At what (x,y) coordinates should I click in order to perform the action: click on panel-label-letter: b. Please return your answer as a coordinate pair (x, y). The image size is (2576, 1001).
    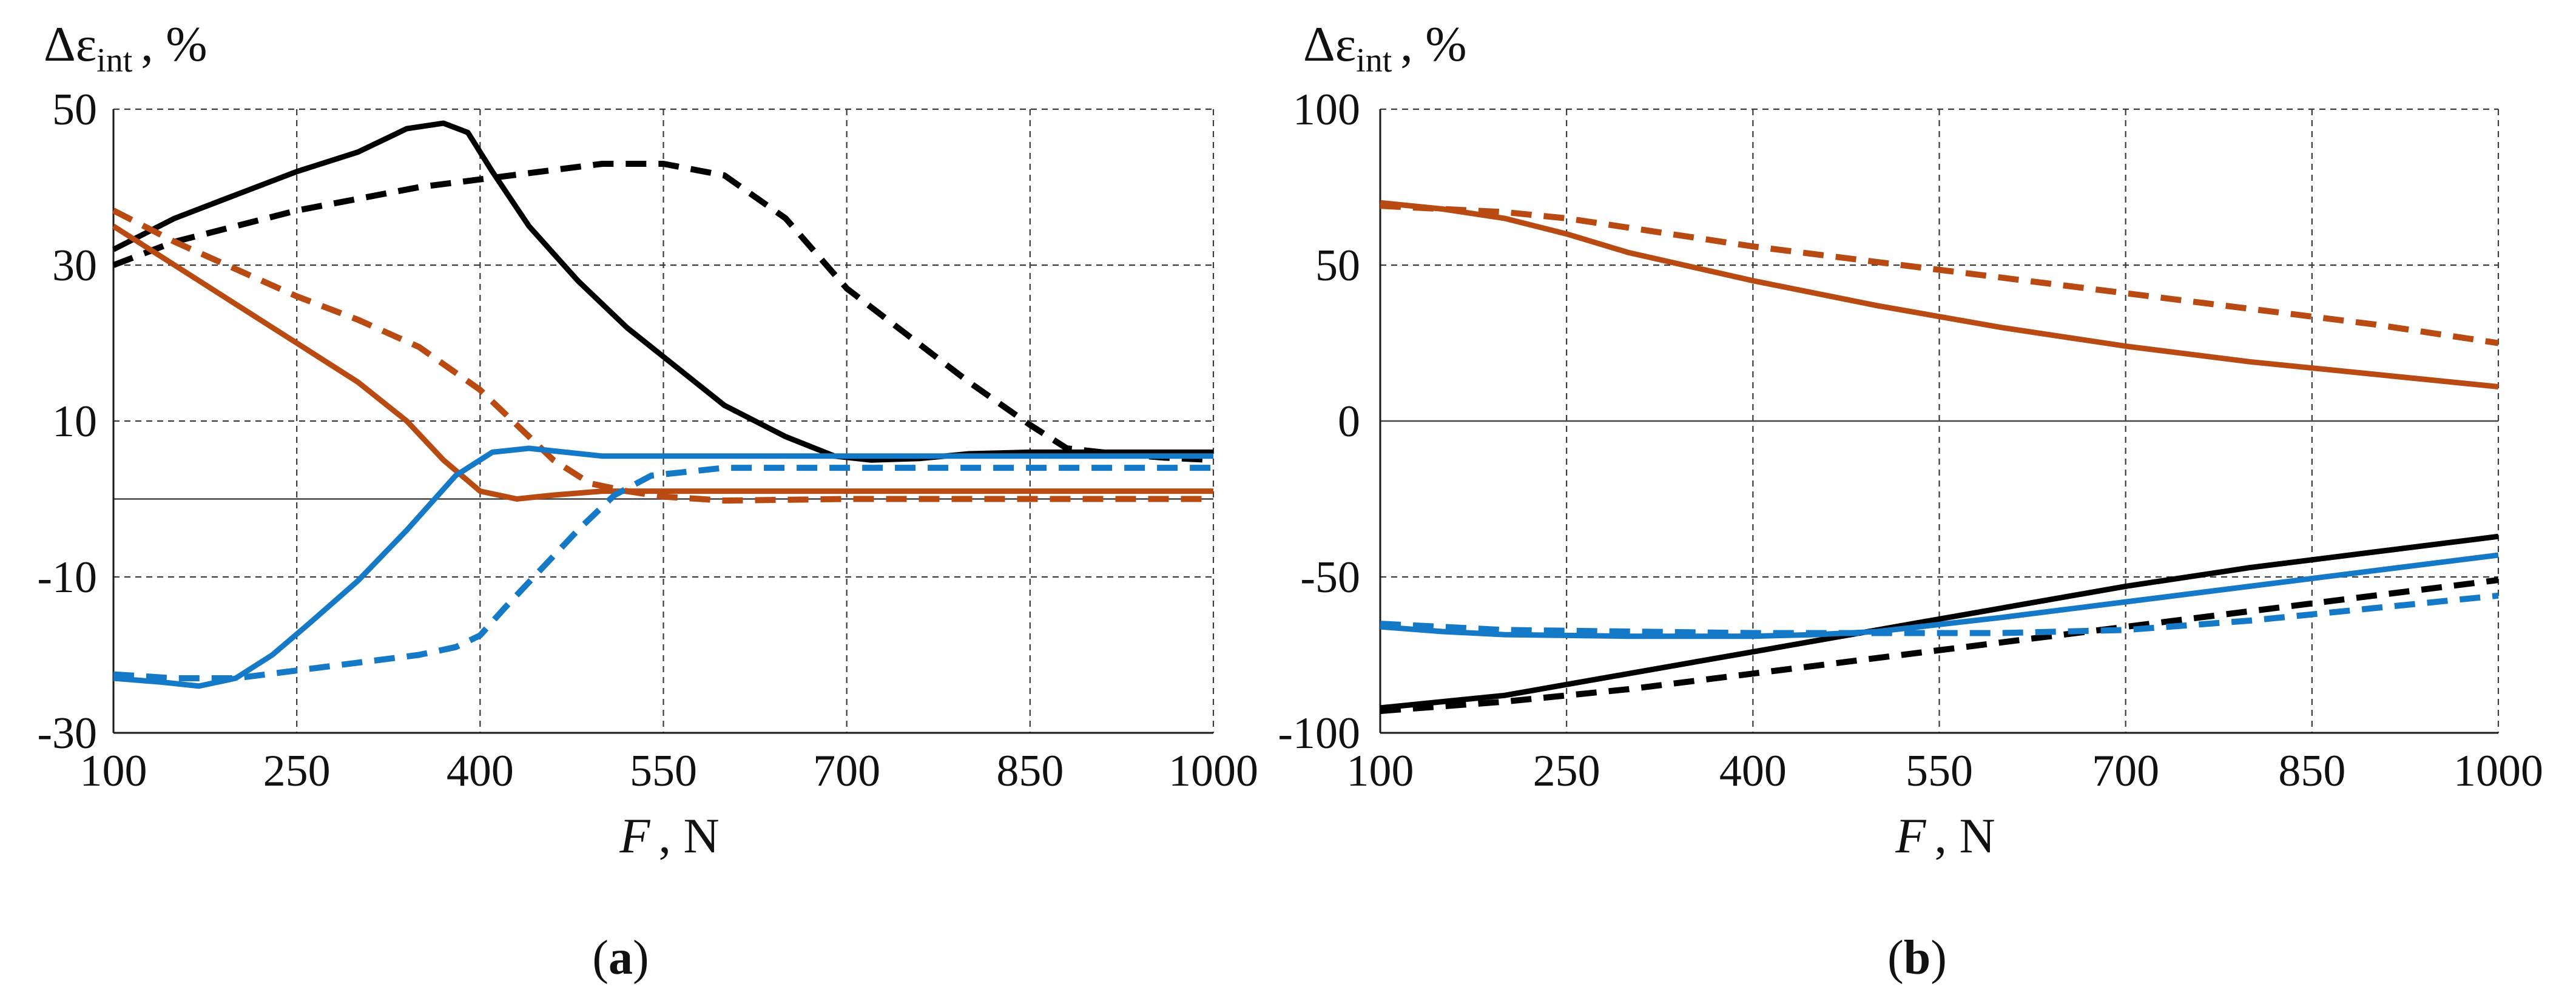
    Looking at the image, I should click on (1918, 958).